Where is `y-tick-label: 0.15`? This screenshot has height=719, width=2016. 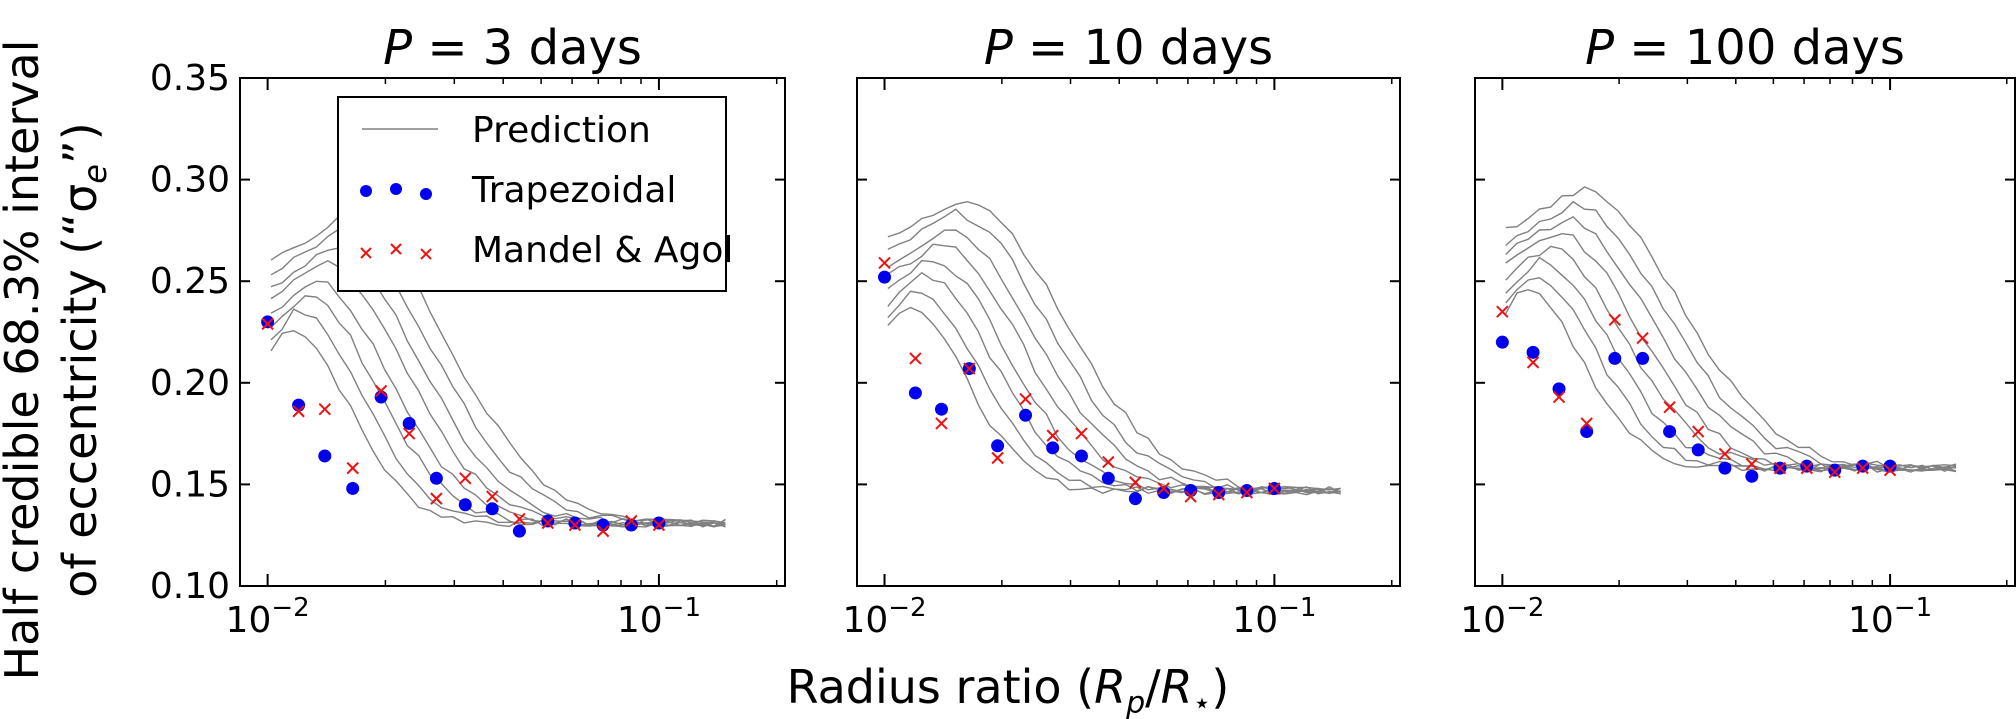
y-tick-label: 0.15 is located at coordinates (190, 484).